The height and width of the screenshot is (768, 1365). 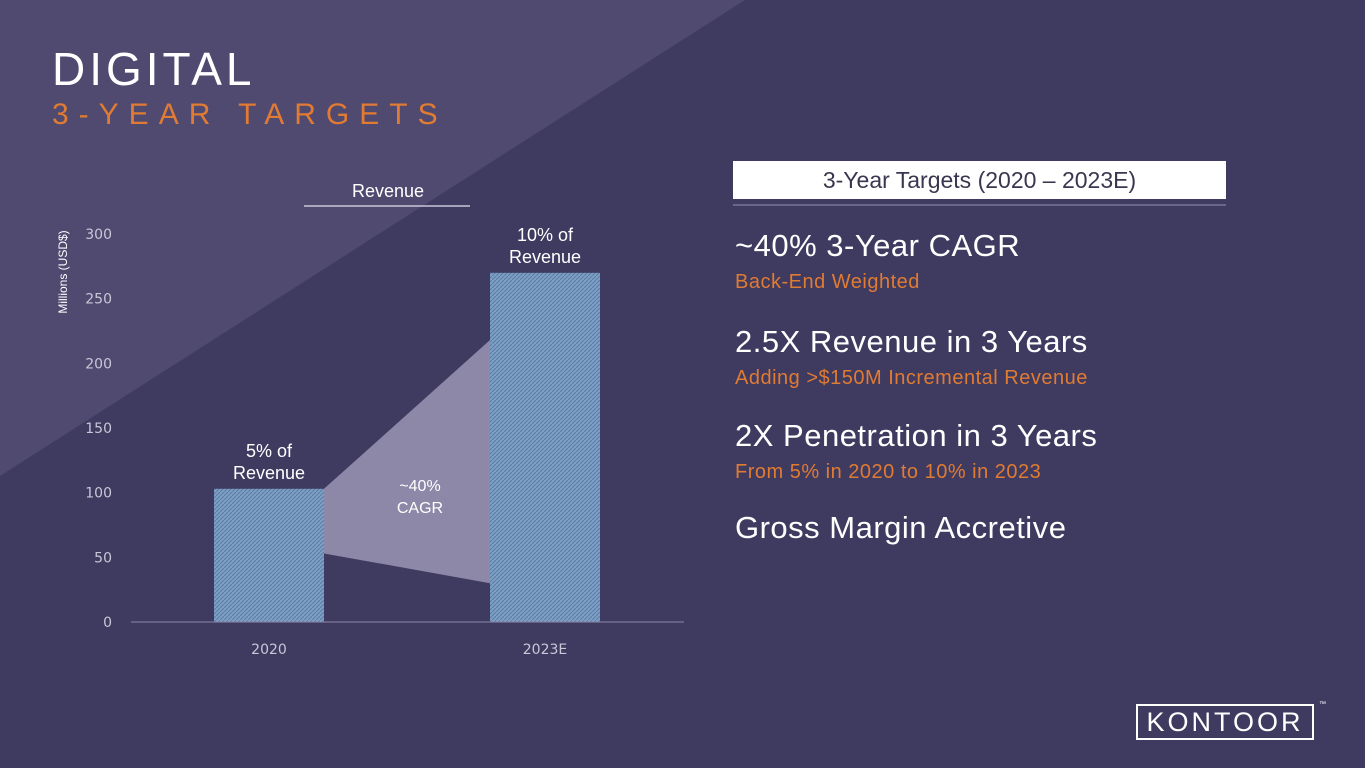 What do you see at coordinates (827, 282) in the screenshot?
I see `target-detail: Back-End Weighted` at bounding box center [827, 282].